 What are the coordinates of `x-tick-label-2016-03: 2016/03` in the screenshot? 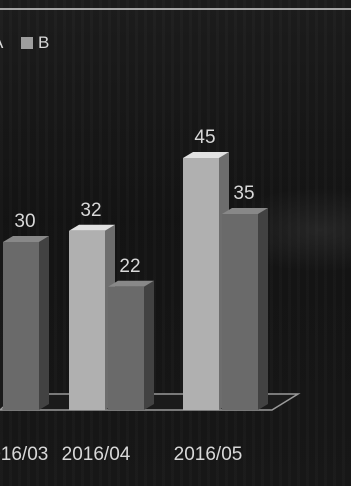 It's located at (24, 454).